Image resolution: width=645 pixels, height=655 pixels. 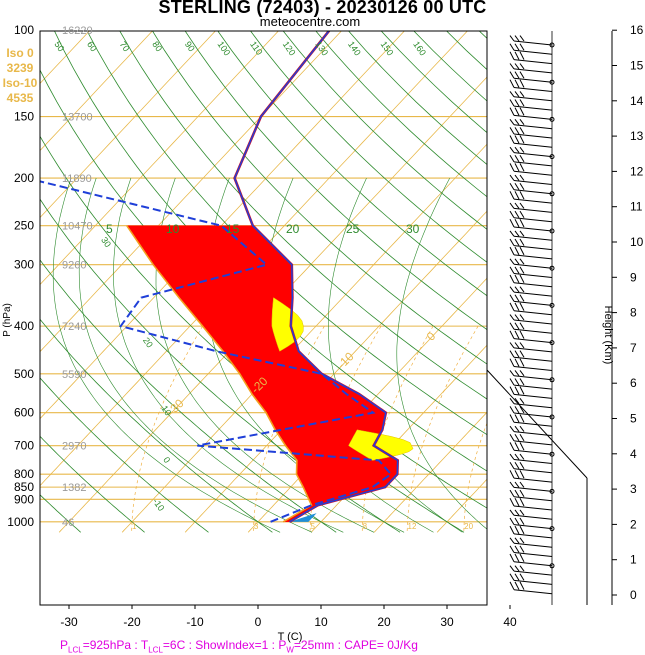 I want to click on isotherm-label: -20, so click(x=259, y=385).